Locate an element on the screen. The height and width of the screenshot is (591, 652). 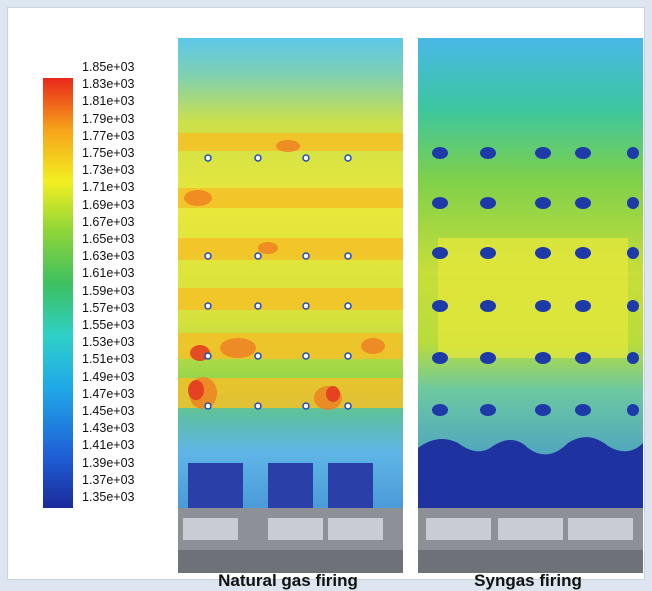
colorbar-tick-label: 1.55e+03 is located at coordinates (108, 325).